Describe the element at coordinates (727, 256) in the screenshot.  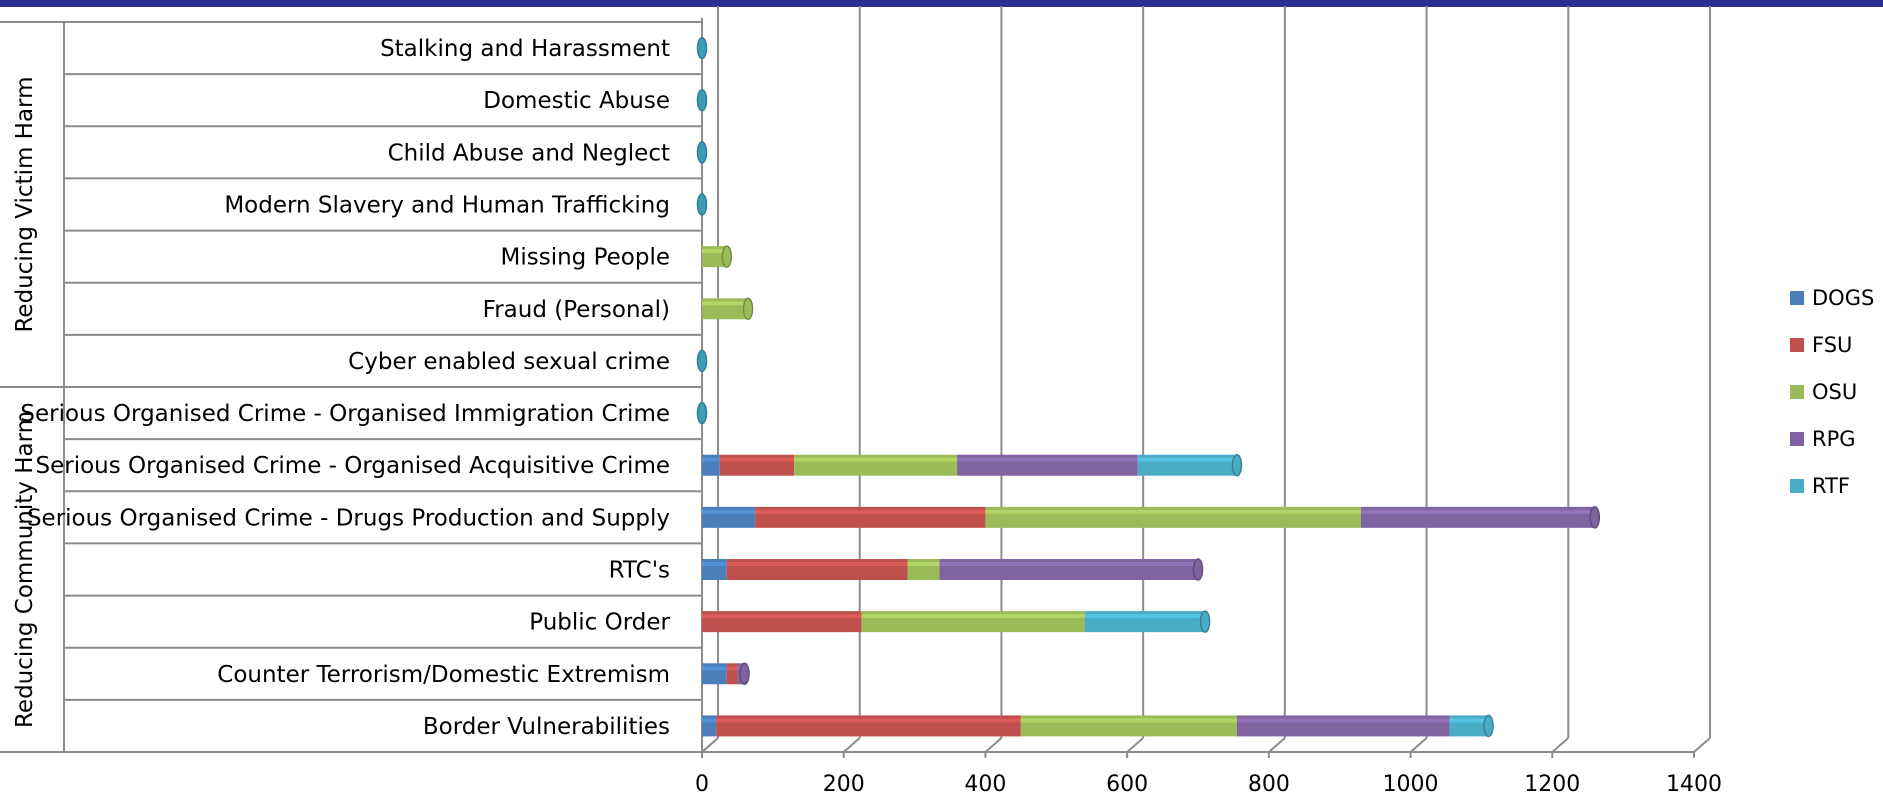
I see `bar-end-cap-missing-people` at that location.